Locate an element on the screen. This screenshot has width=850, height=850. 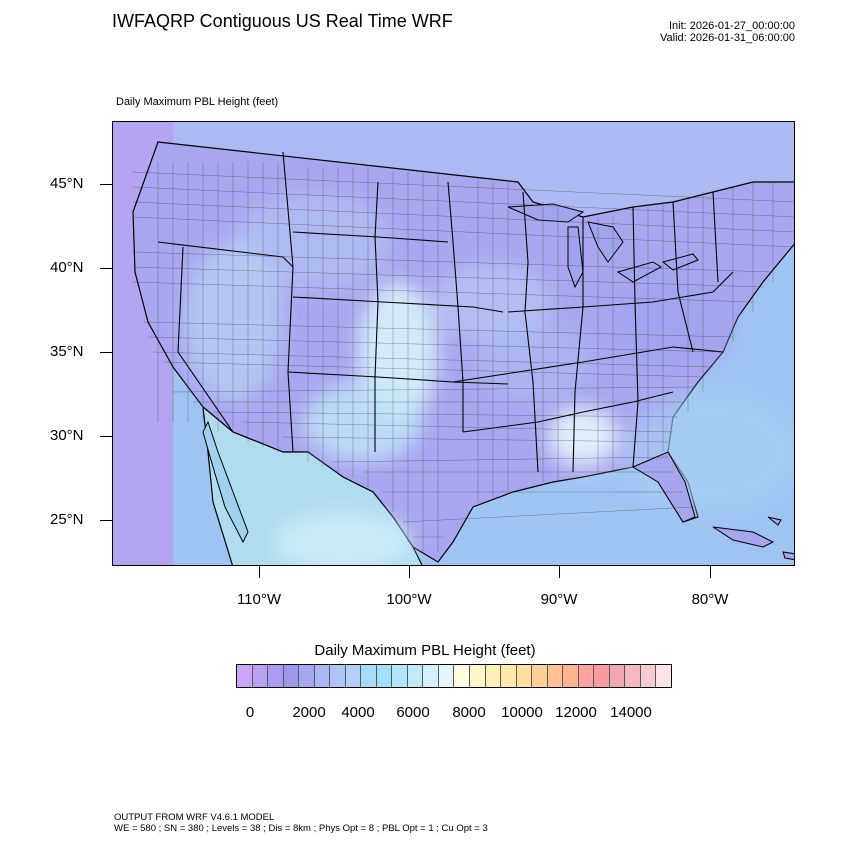
lat-label-25n: 25°N is located at coordinates (67, 519).